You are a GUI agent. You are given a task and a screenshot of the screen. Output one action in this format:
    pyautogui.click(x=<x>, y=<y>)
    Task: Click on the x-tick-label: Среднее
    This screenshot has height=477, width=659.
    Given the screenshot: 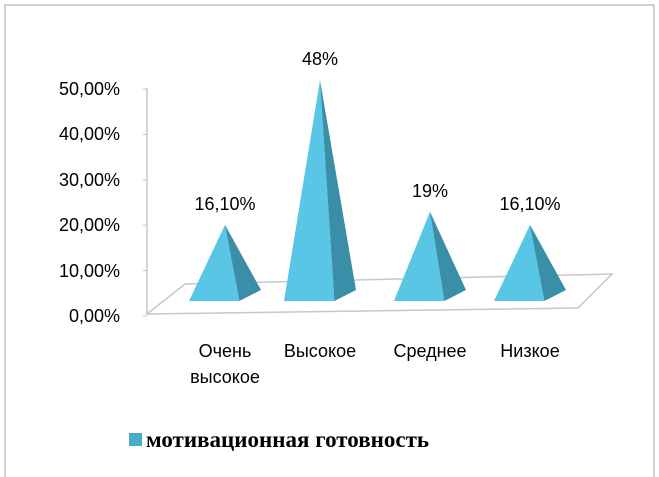 What is the action you would take?
    pyautogui.click(x=430, y=351)
    